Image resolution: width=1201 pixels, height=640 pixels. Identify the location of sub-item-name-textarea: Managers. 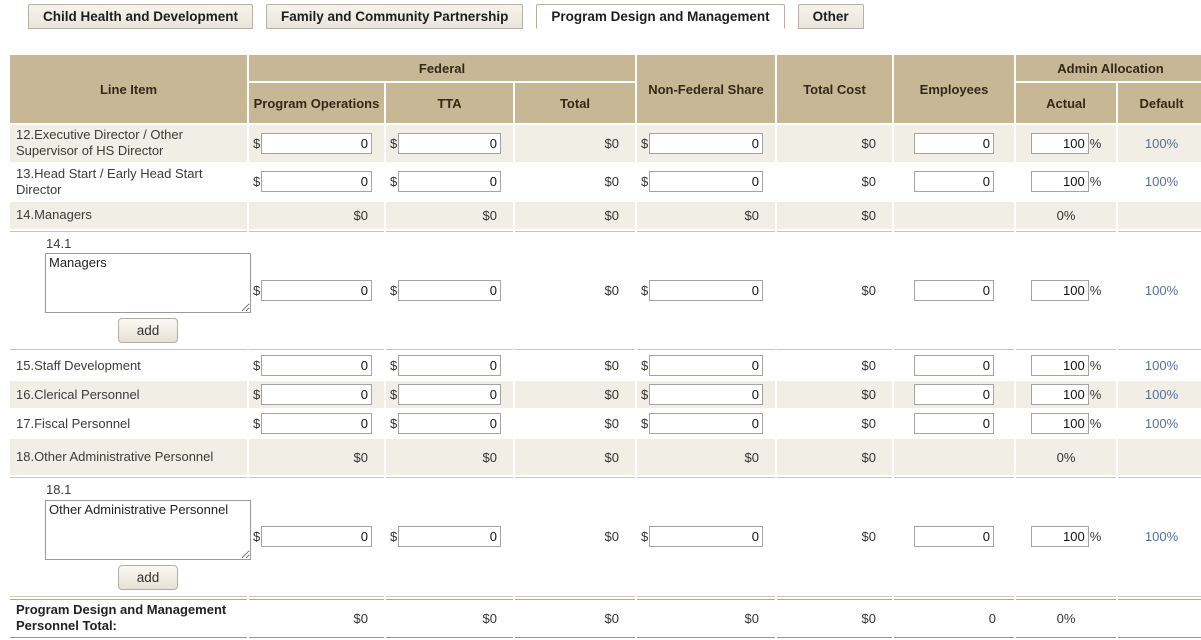
(148, 283).